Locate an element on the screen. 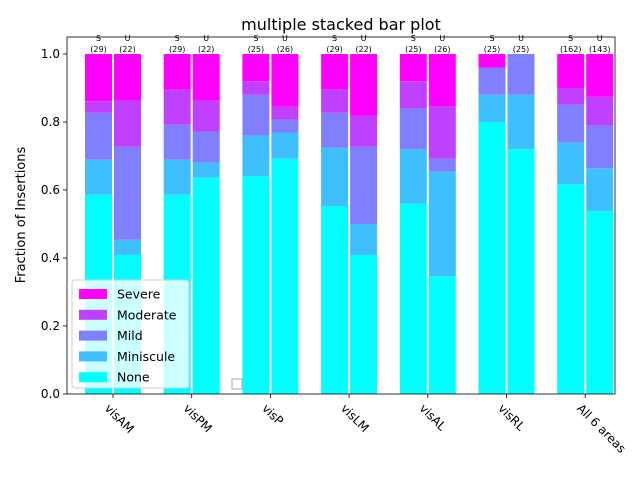 Image resolution: width=640 pixels, height=480 pixels. legend-label: Miniscule is located at coordinates (146, 356).